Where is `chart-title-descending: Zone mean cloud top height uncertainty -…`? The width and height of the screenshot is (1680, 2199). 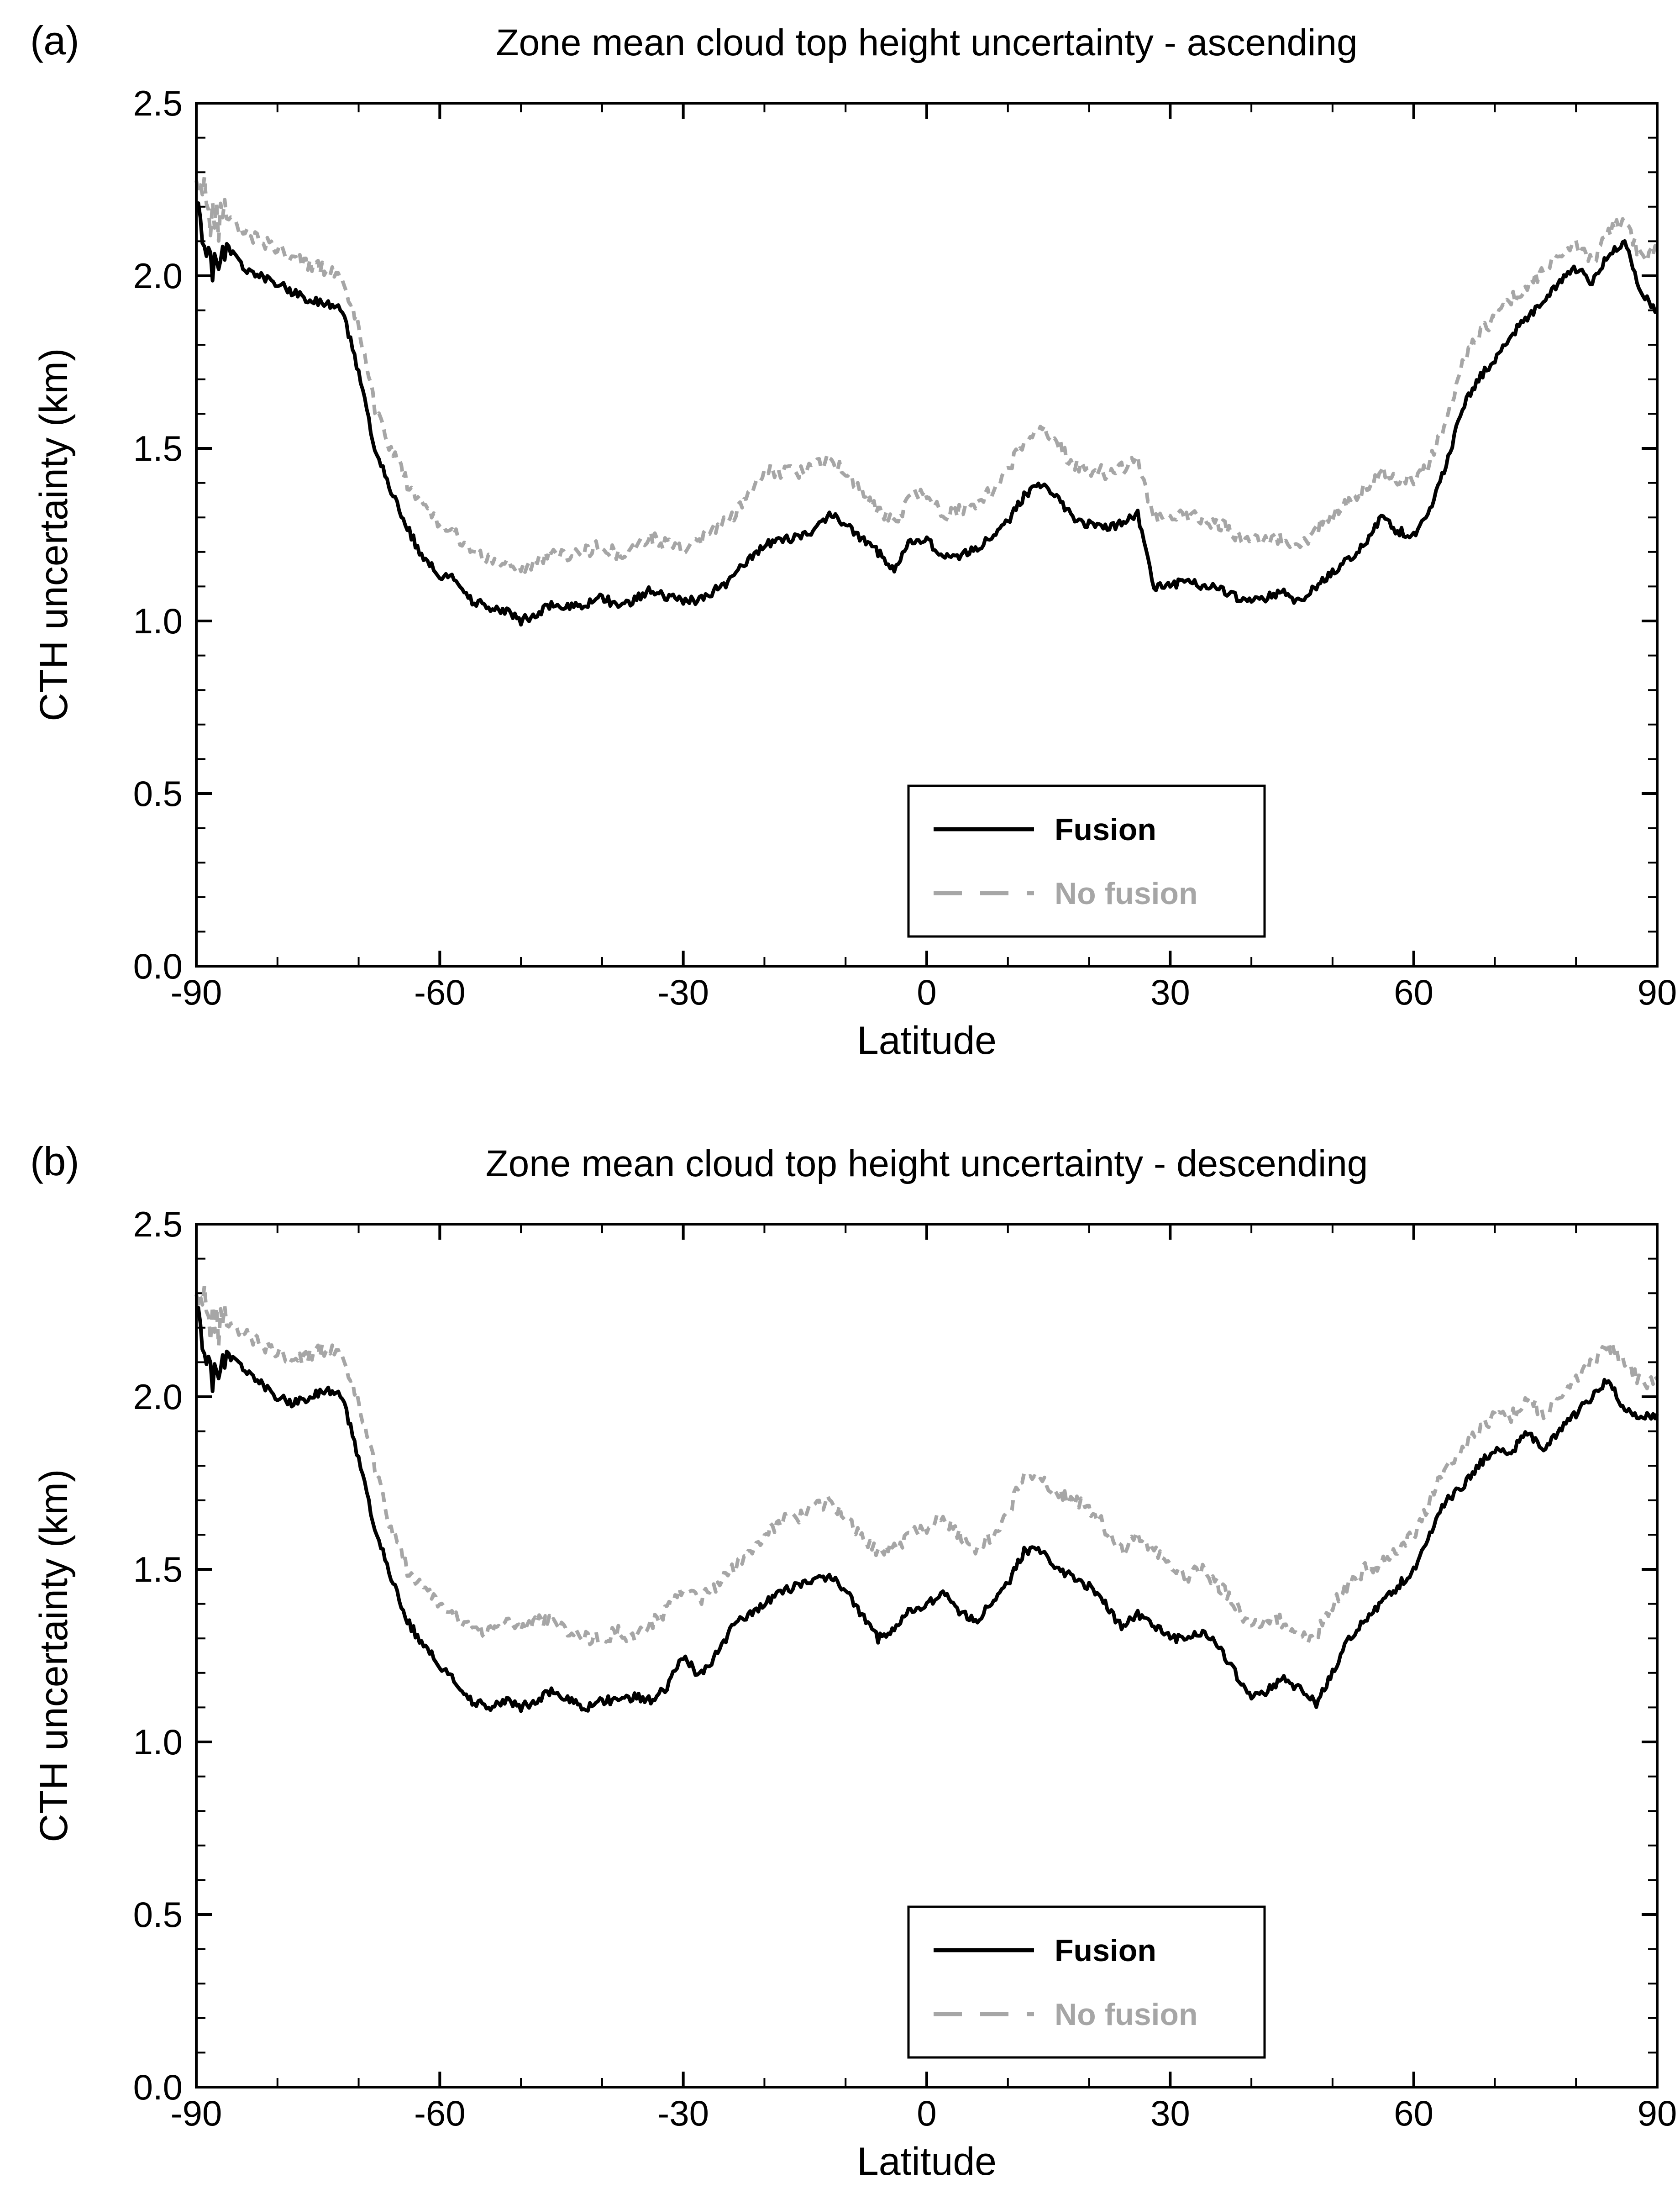
chart-title-descending: Zone mean cloud top height uncertainty -… is located at coordinates (926, 1163).